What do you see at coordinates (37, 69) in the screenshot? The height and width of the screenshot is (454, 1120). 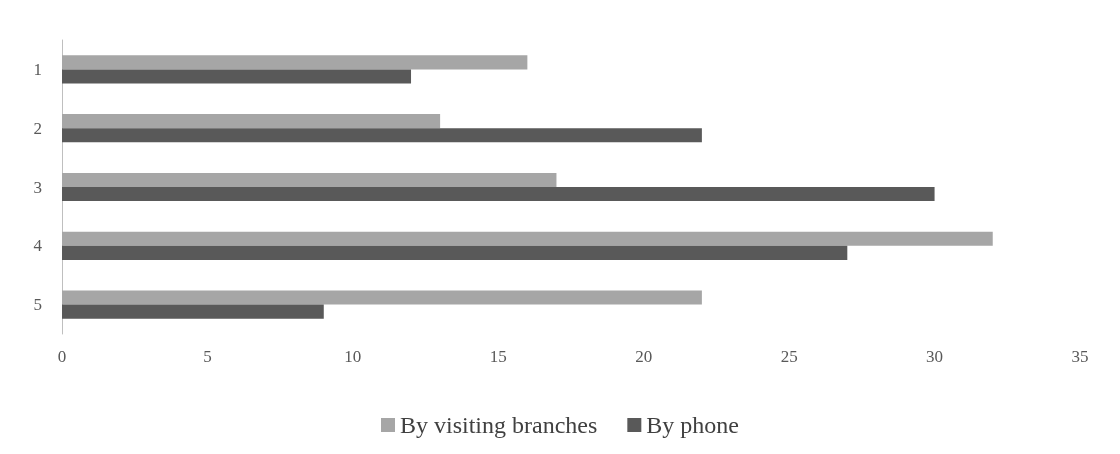 I see `y-tick-label: 1` at bounding box center [37, 69].